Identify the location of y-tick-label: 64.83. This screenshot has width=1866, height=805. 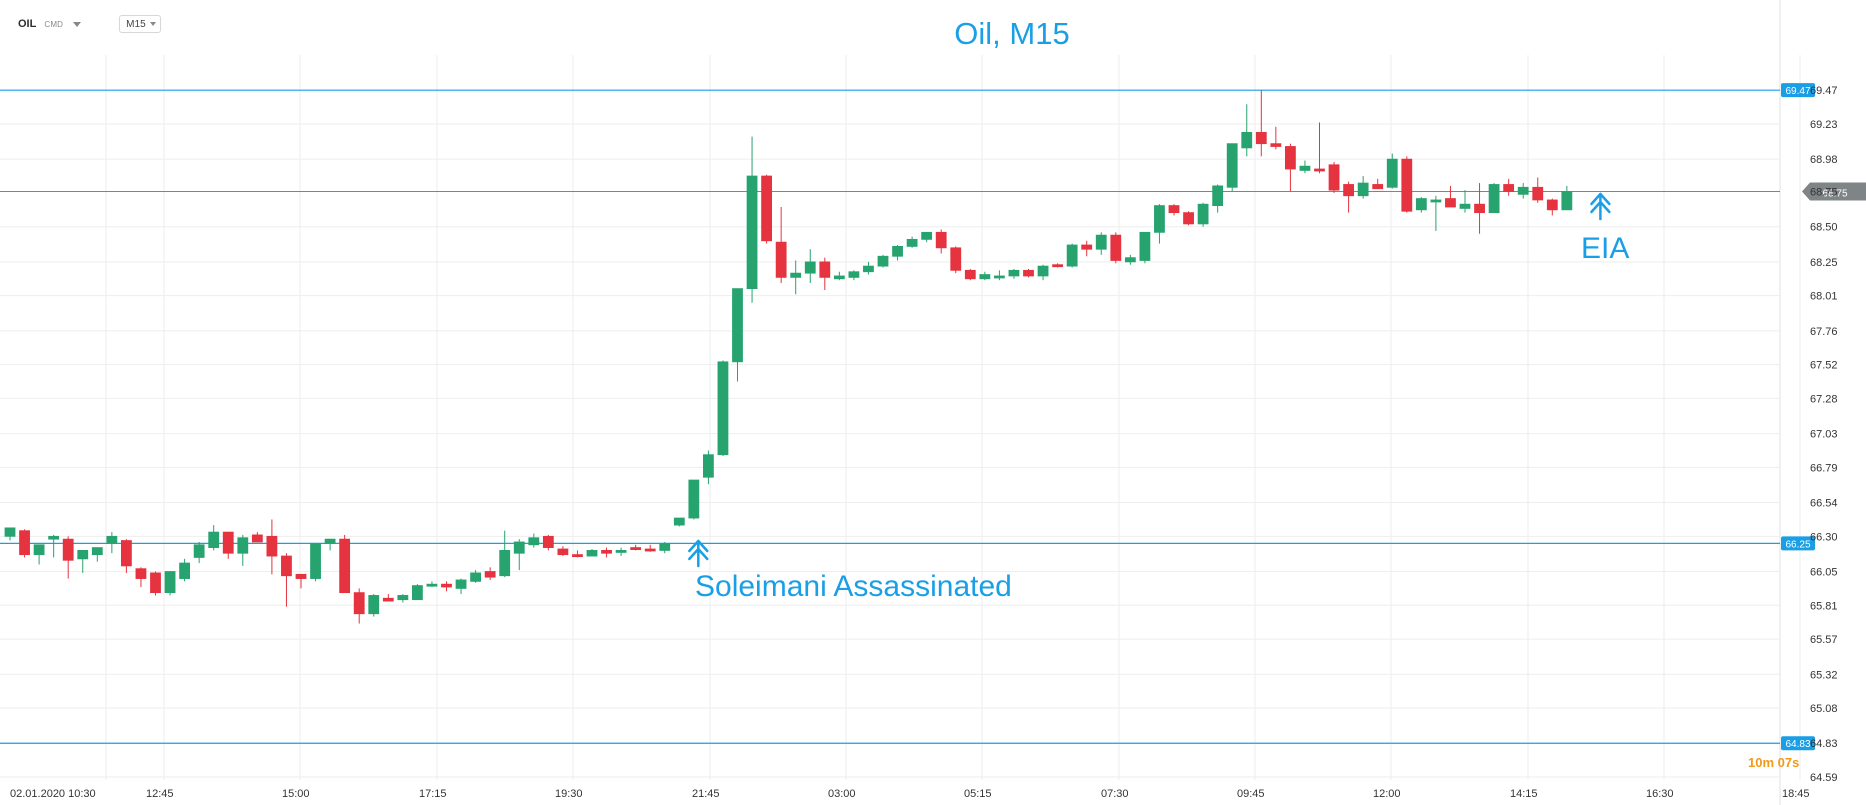
(1824, 744).